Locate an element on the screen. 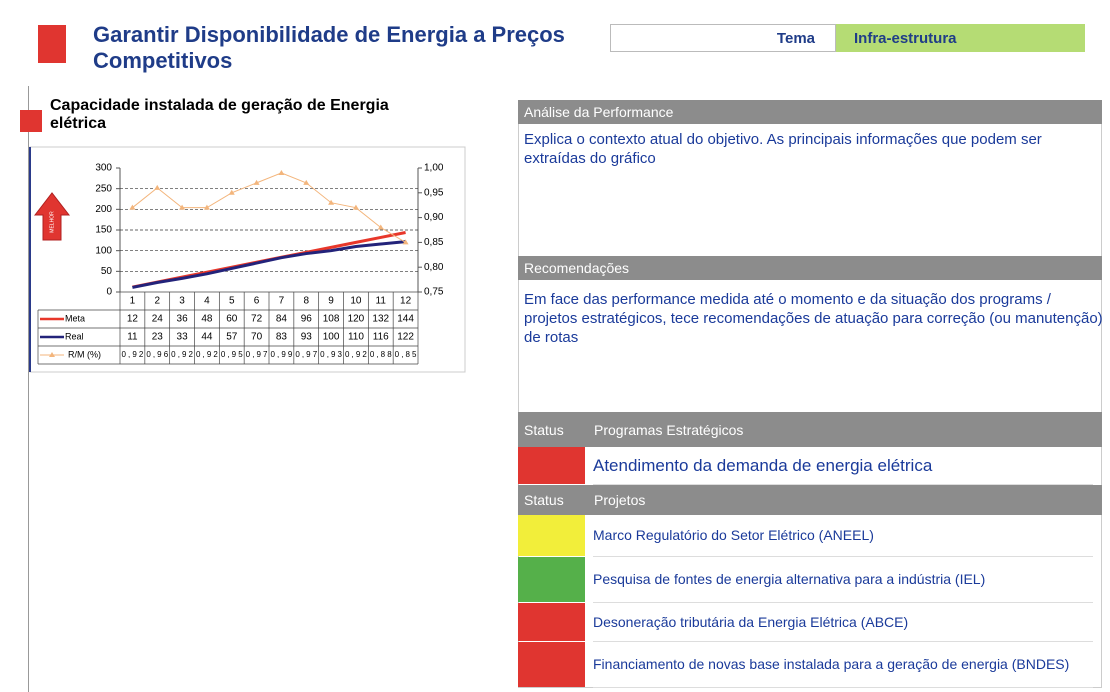  y-tick-label: 50 is located at coordinates (107, 271).